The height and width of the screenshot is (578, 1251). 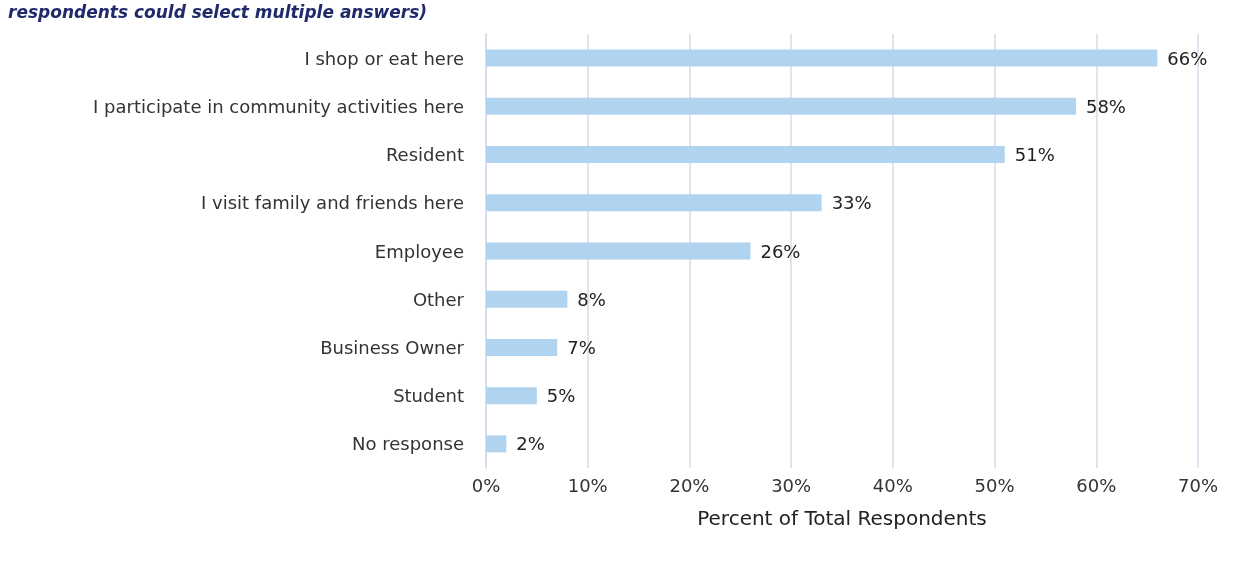 What do you see at coordinates (581, 347) in the screenshot?
I see `data-label: 7%` at bounding box center [581, 347].